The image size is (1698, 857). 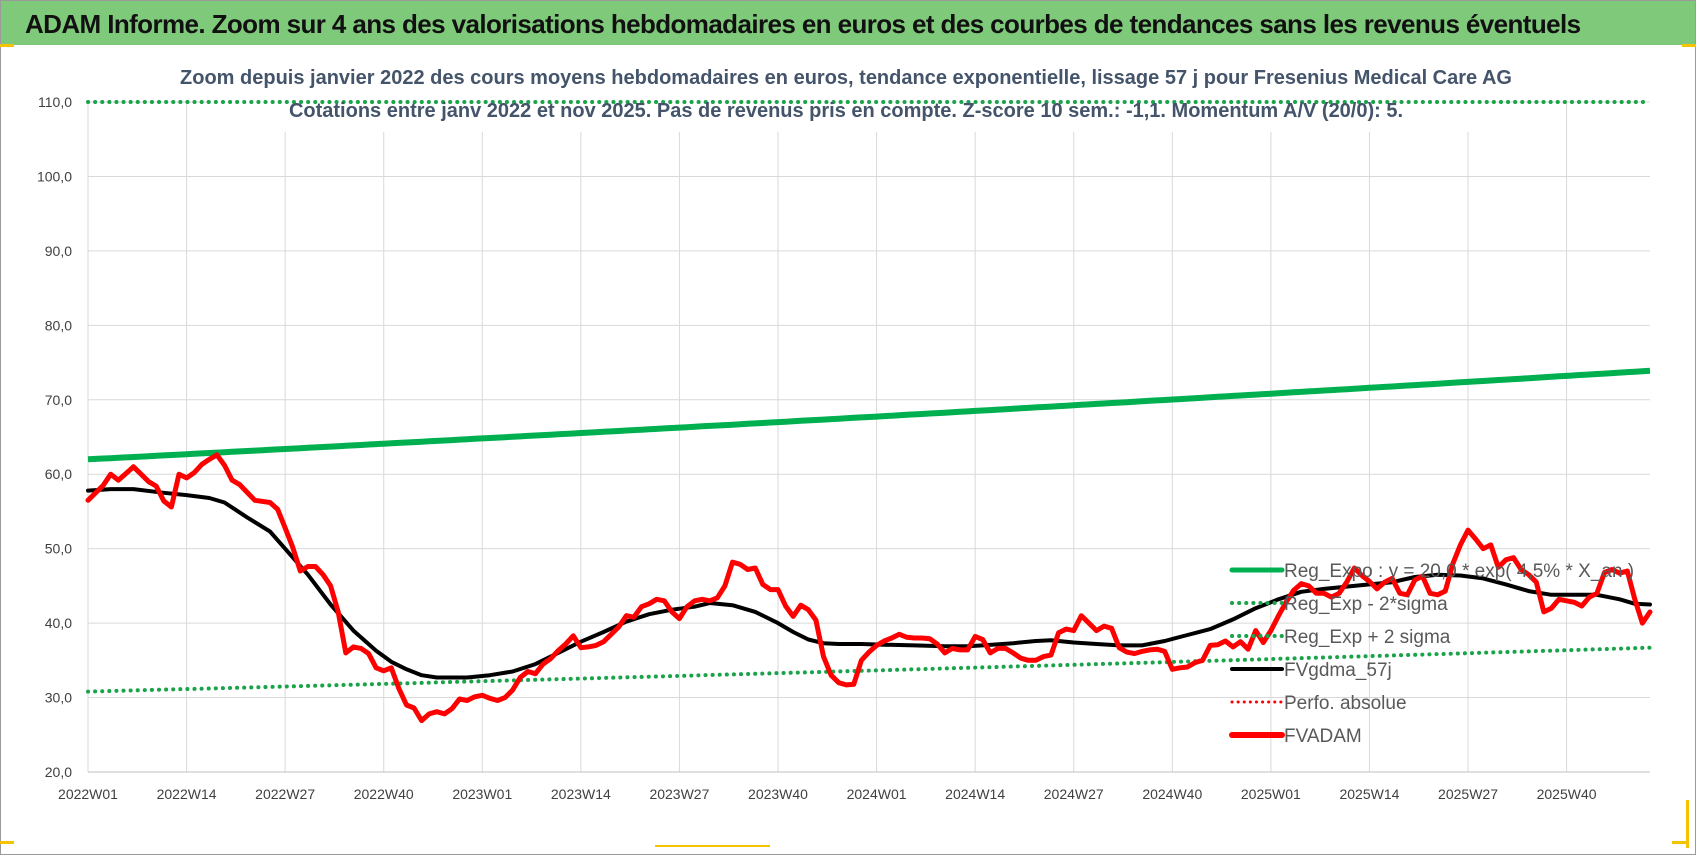 What do you see at coordinates (869, 669) in the screenshot?
I see `series-reg-exp-minus-2sigma` at bounding box center [869, 669].